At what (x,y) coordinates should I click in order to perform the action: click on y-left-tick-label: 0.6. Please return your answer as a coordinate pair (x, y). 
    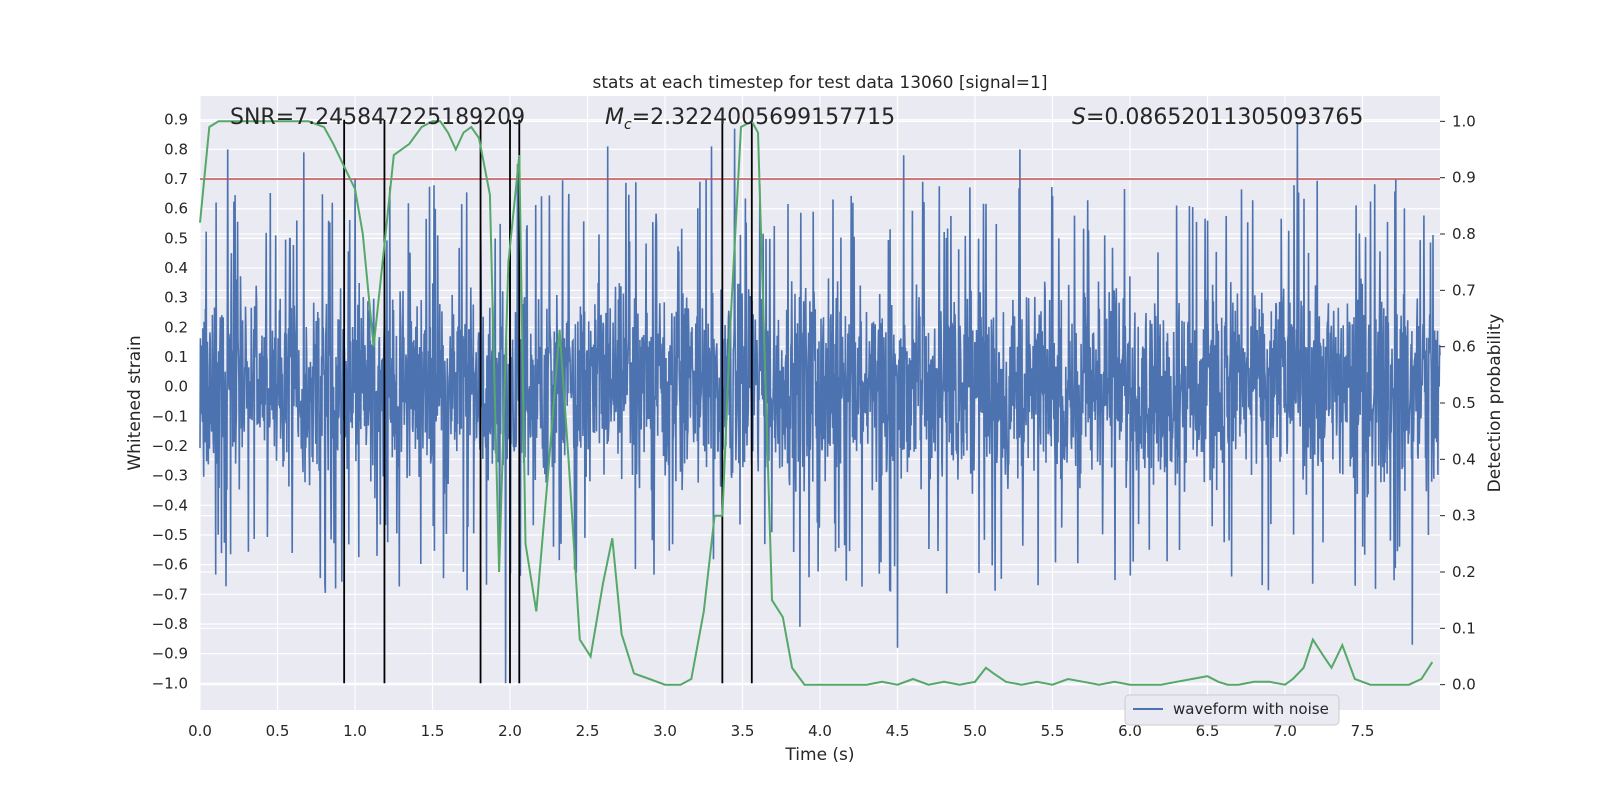
    Looking at the image, I should click on (176, 209).